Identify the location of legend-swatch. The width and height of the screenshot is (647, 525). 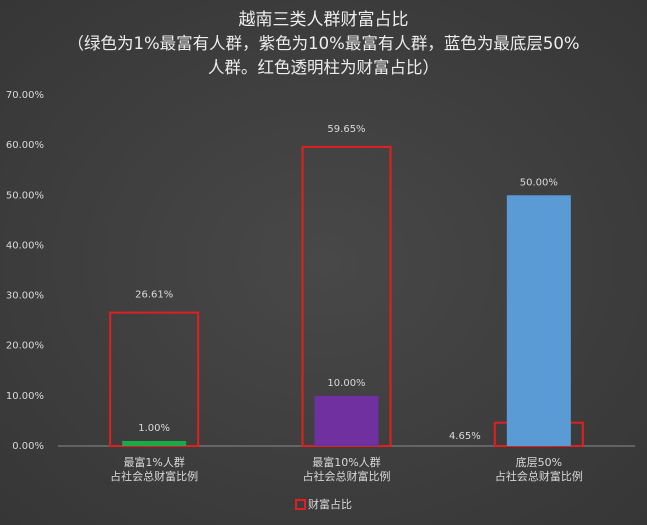
(300, 504).